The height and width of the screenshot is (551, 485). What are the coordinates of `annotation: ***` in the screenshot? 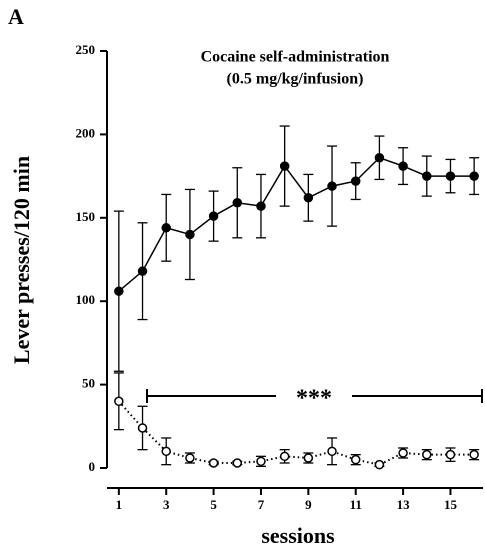 It's located at (314, 399).